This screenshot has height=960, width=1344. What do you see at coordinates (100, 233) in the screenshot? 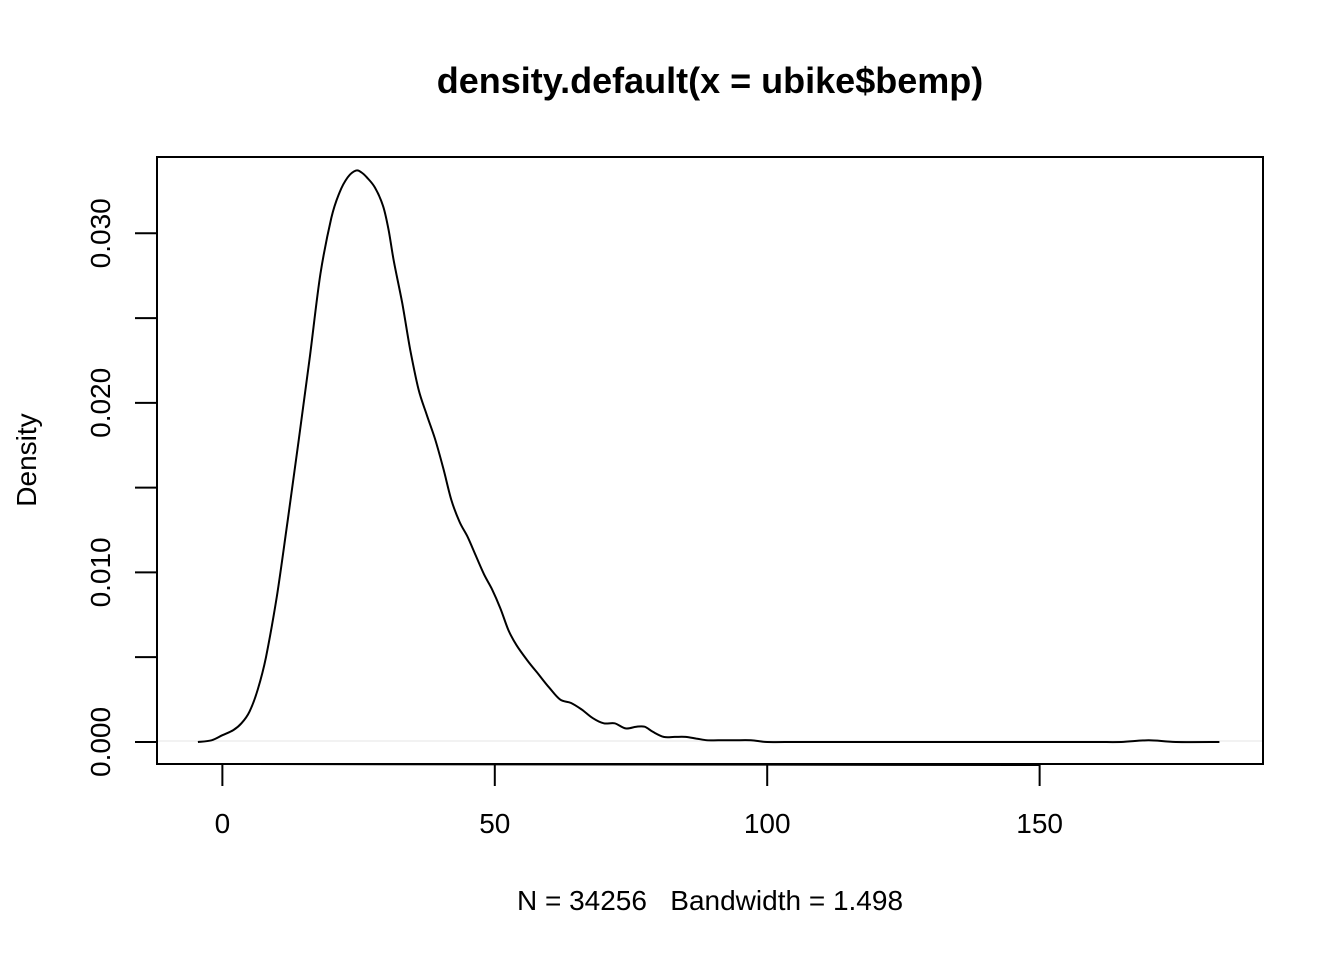
I see `y-tick-label: 0.030` at bounding box center [100, 233].